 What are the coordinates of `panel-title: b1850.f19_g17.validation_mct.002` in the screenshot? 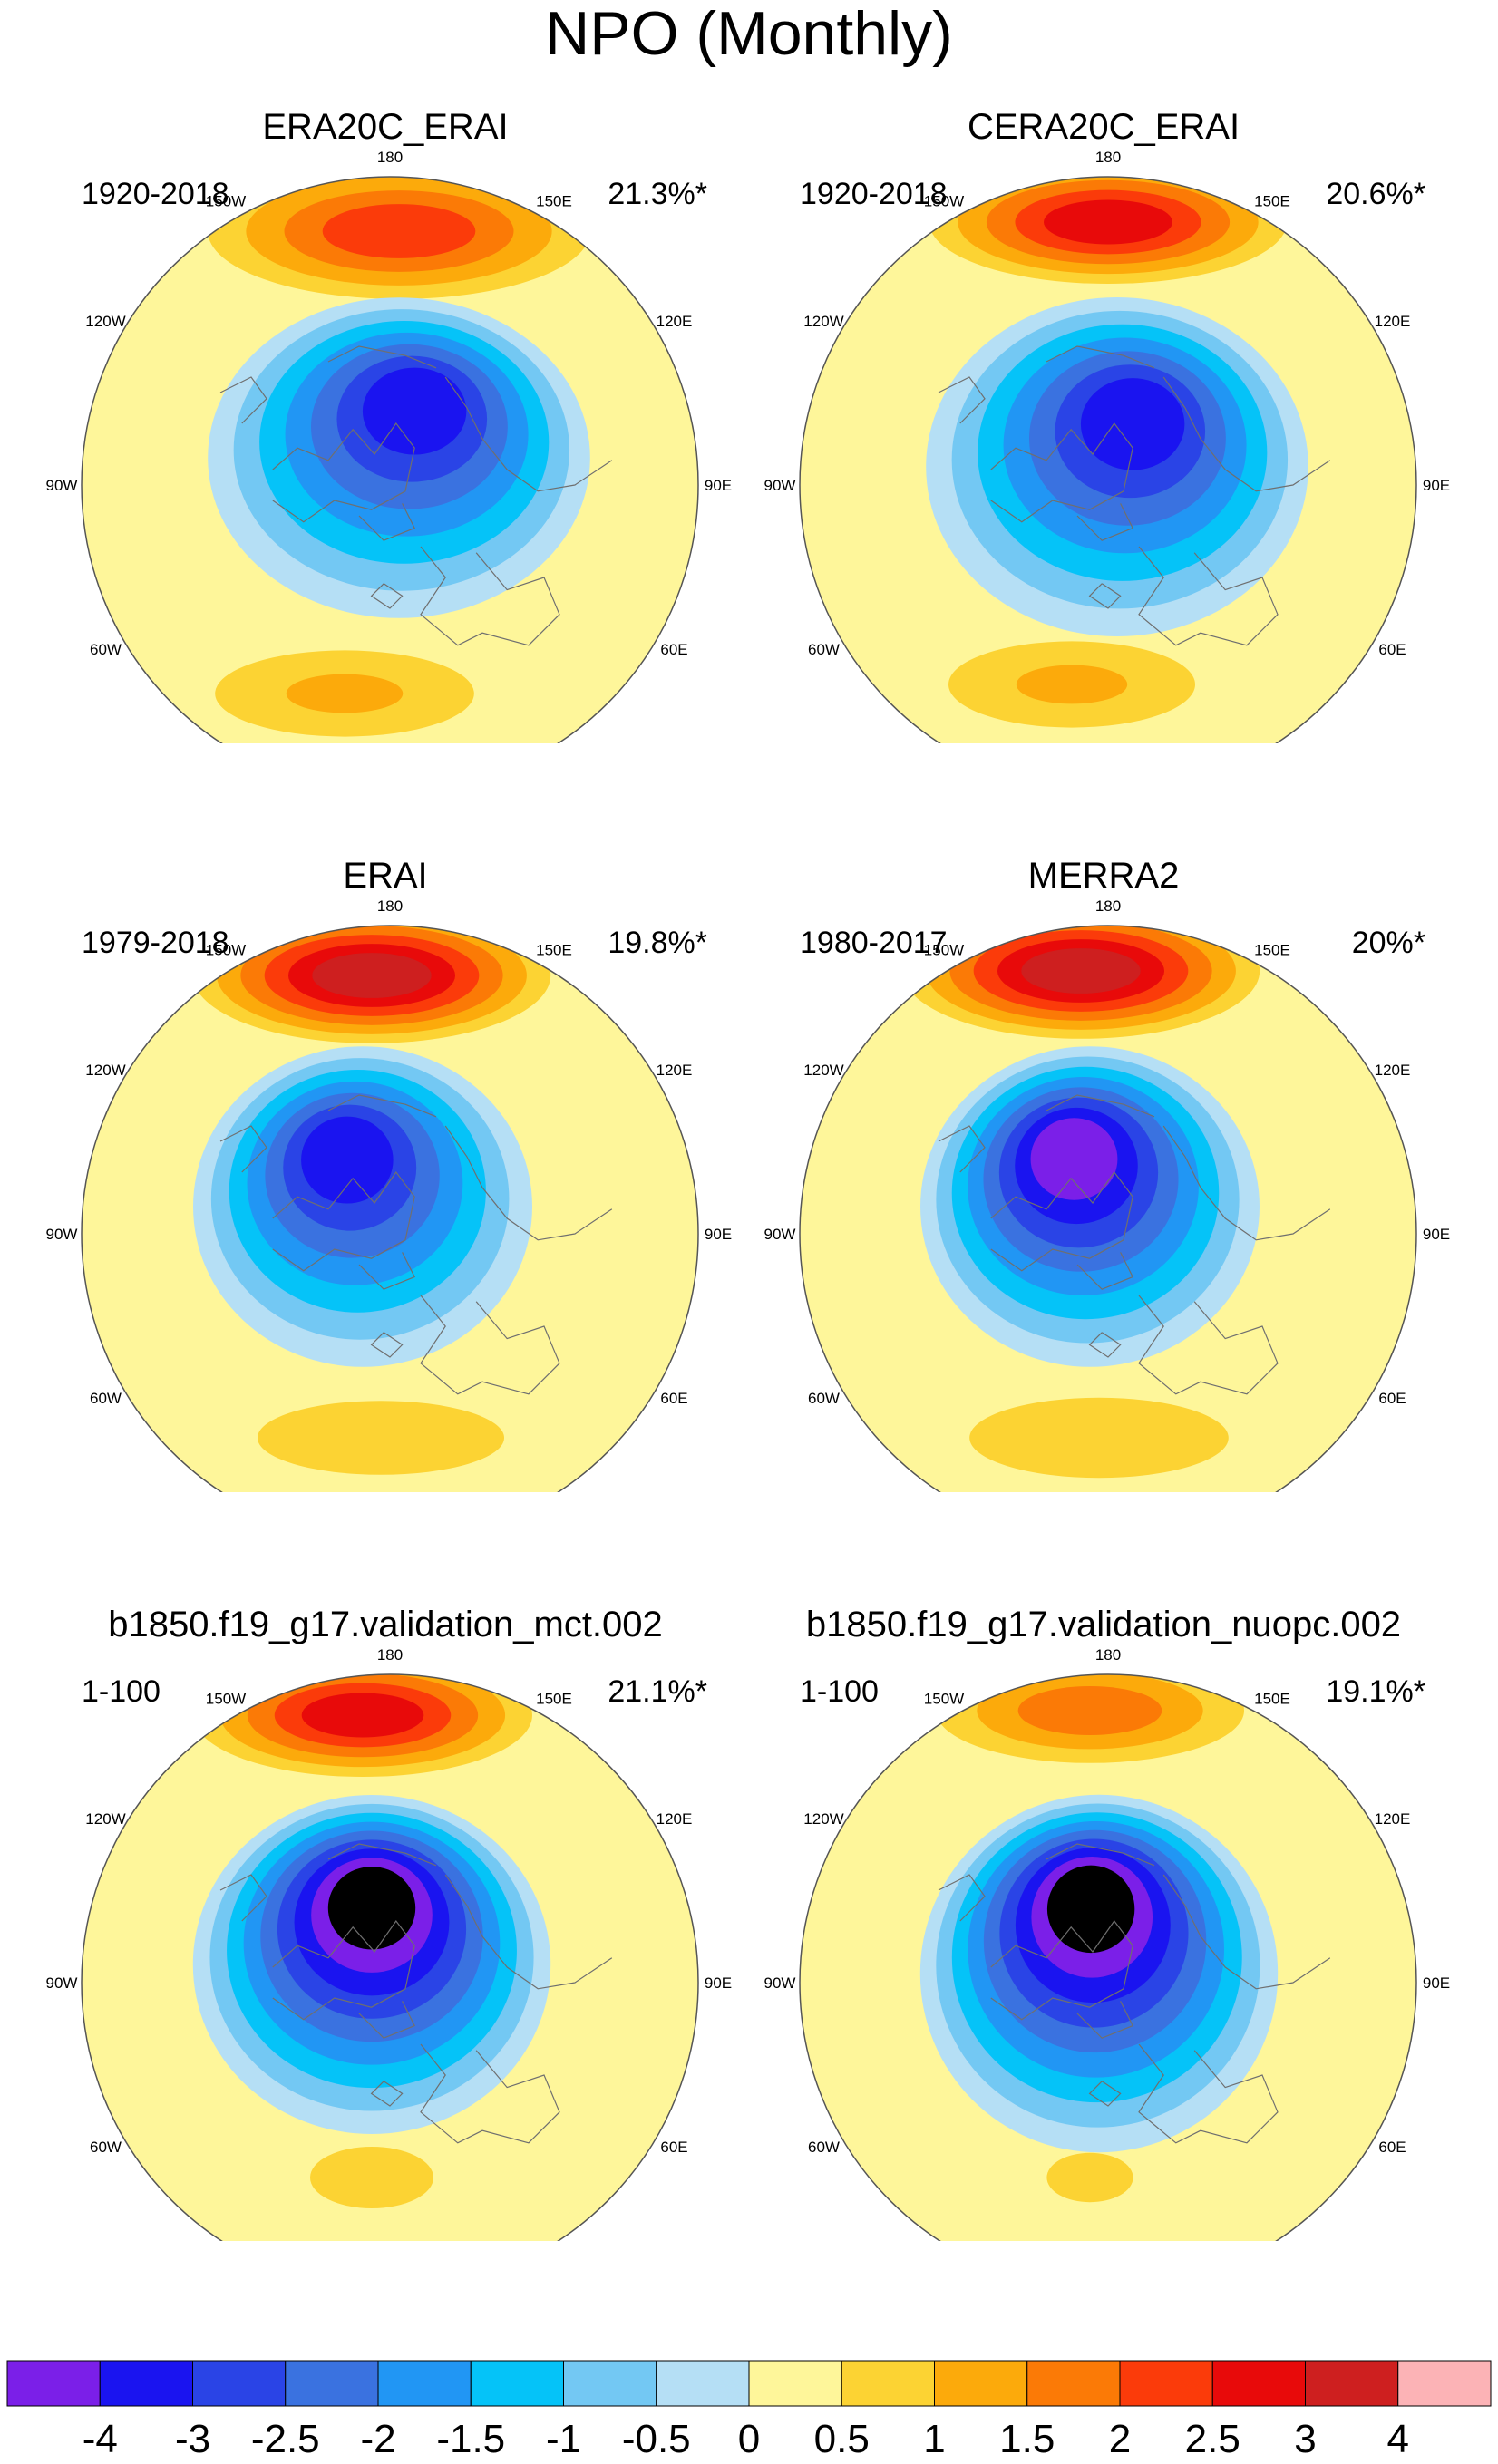 It's located at (385, 1624).